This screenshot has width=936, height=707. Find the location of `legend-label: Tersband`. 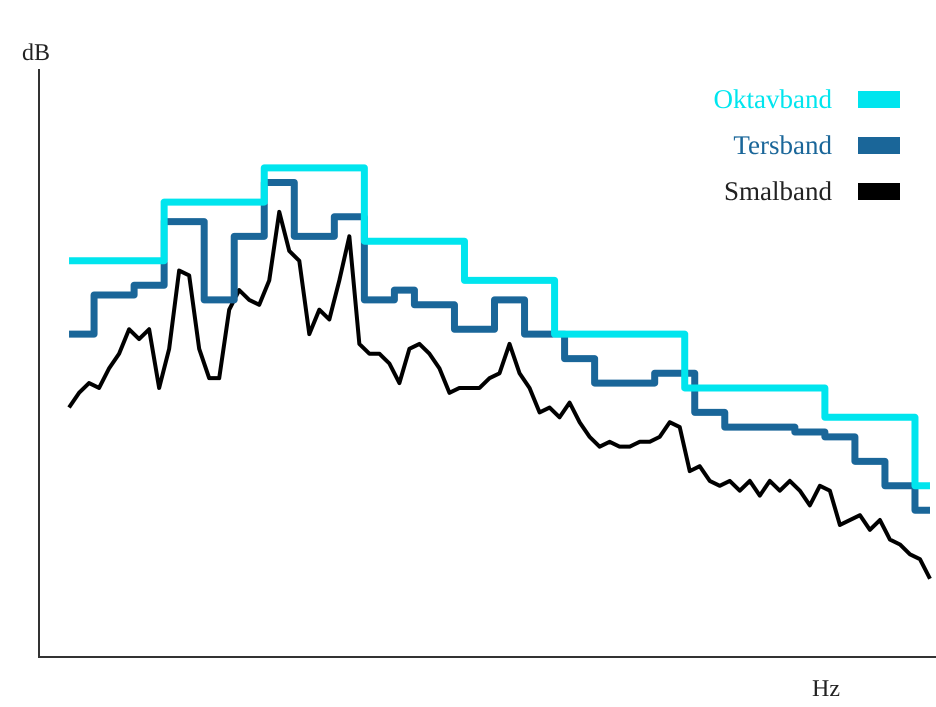

legend-label: Tersband is located at coordinates (782, 145).